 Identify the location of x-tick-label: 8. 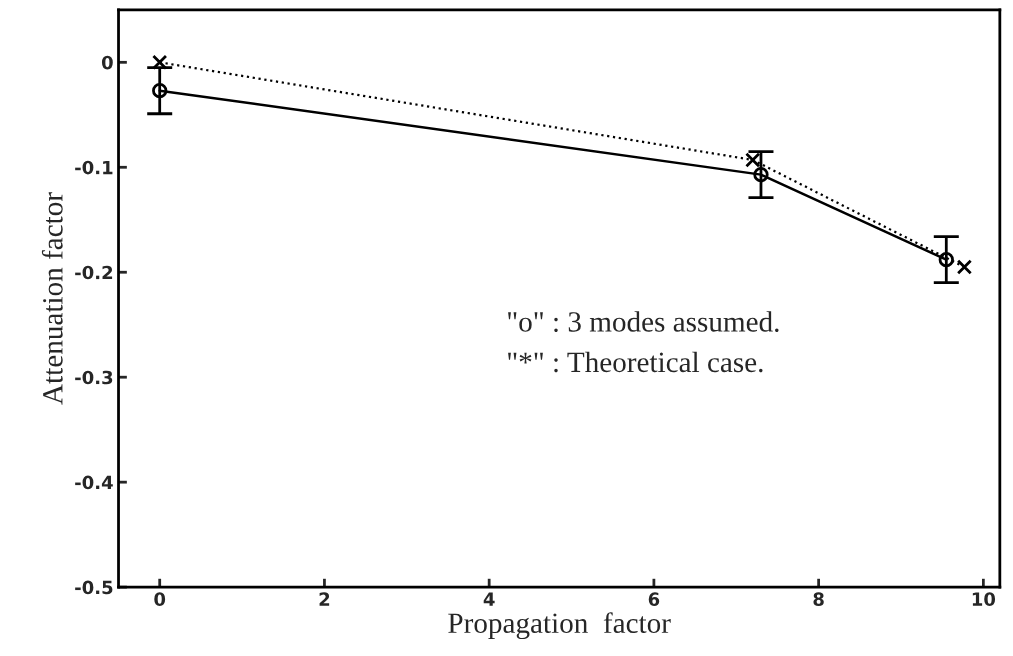
(818, 599).